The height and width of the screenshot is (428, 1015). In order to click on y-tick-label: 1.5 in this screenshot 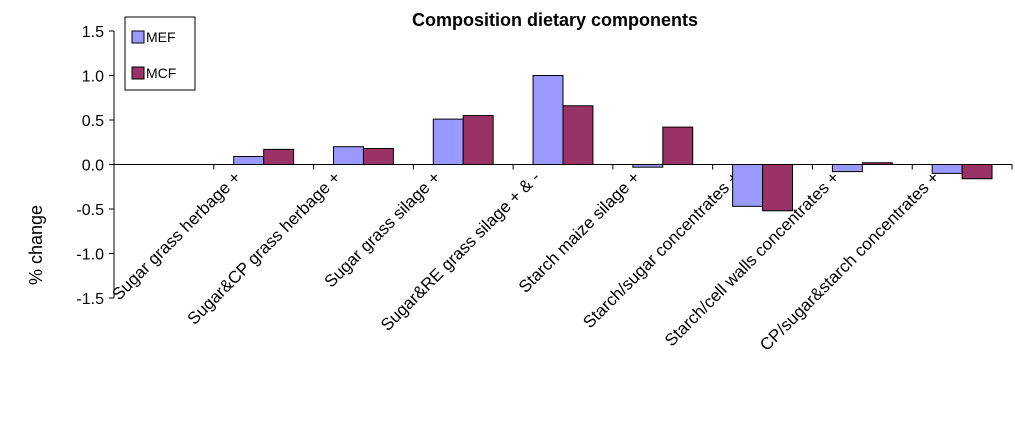, I will do `click(93, 32)`.